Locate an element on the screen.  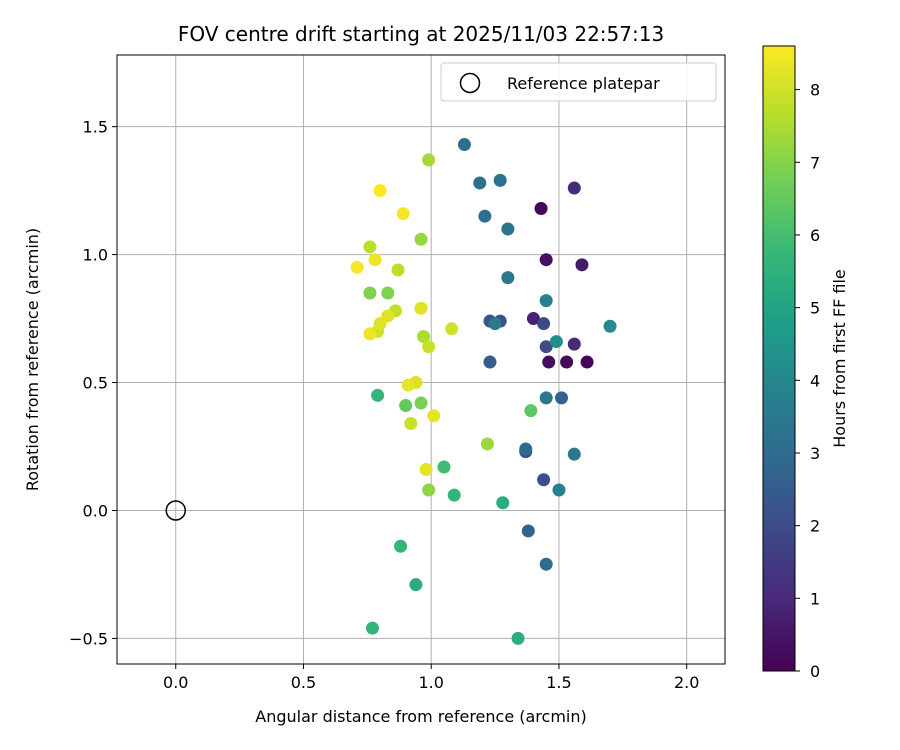
x-axis-label: Angular distance from reference (arcmin) is located at coordinates (420, 716).